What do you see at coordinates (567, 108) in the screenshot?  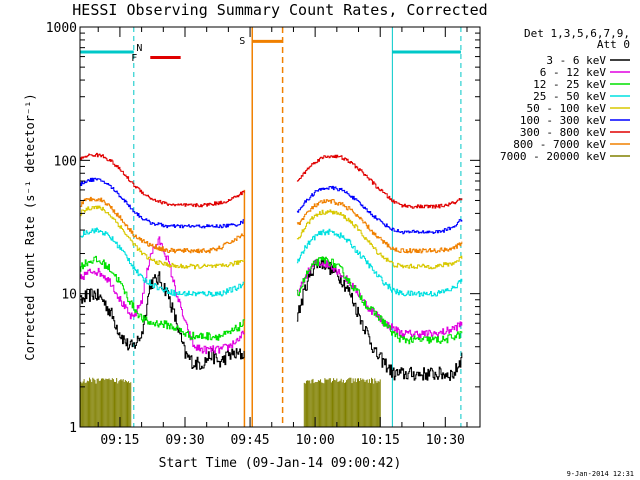 I see `legend-label: 50 - 100 keV` at bounding box center [567, 108].